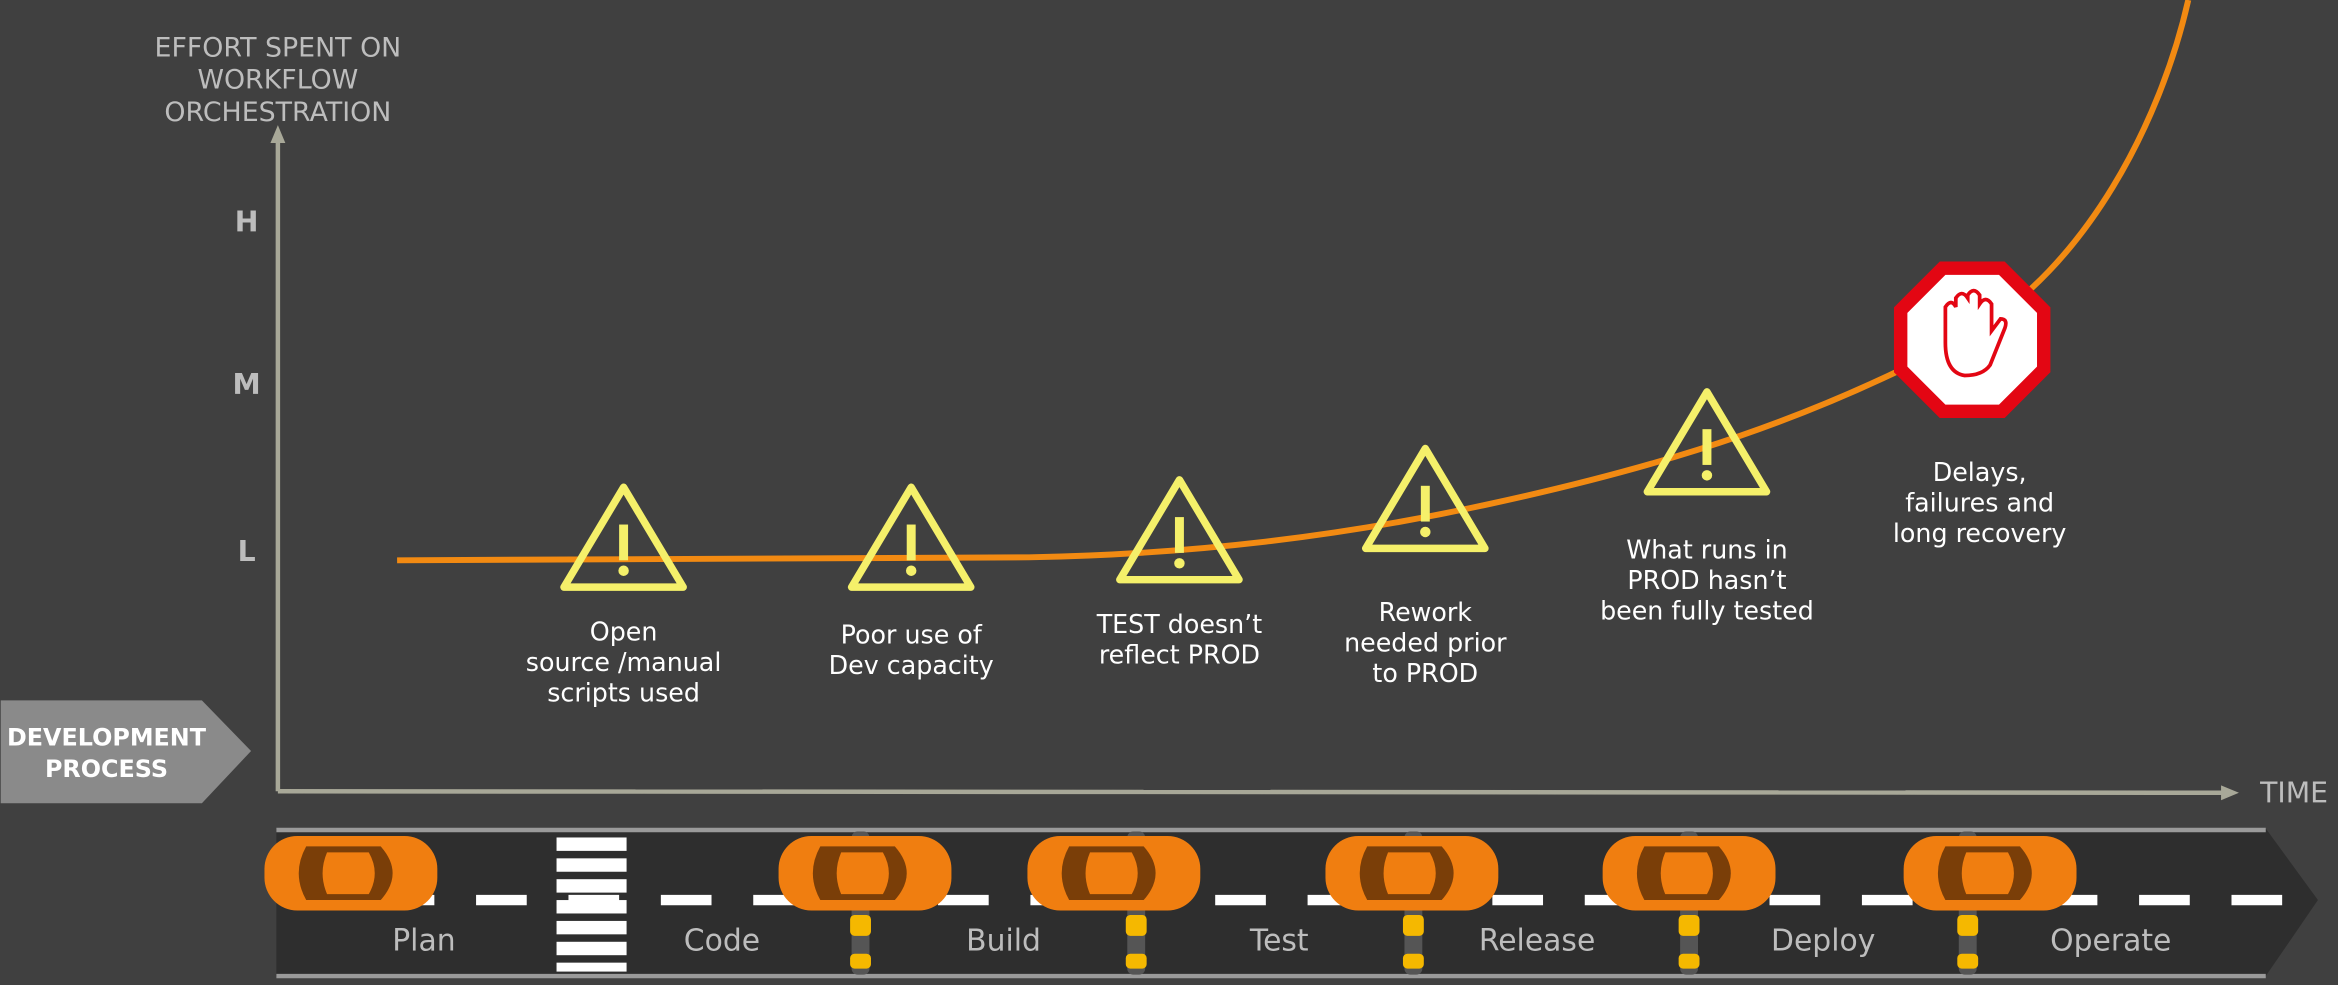  I want to click on y-arrow, so click(278, 134).